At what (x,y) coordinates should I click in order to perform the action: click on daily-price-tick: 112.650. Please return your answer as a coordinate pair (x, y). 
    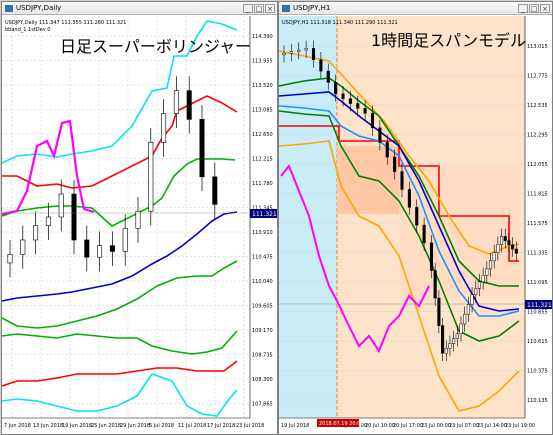
    Looking at the image, I should click on (262, 135).